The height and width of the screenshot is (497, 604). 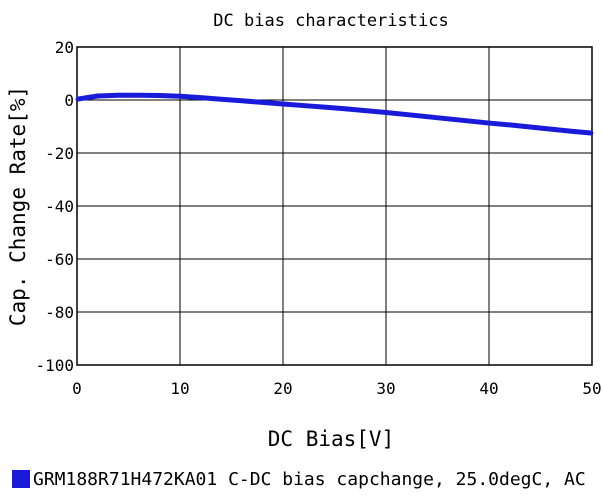 What do you see at coordinates (385, 388) in the screenshot?
I see `x-tick-label: 30` at bounding box center [385, 388].